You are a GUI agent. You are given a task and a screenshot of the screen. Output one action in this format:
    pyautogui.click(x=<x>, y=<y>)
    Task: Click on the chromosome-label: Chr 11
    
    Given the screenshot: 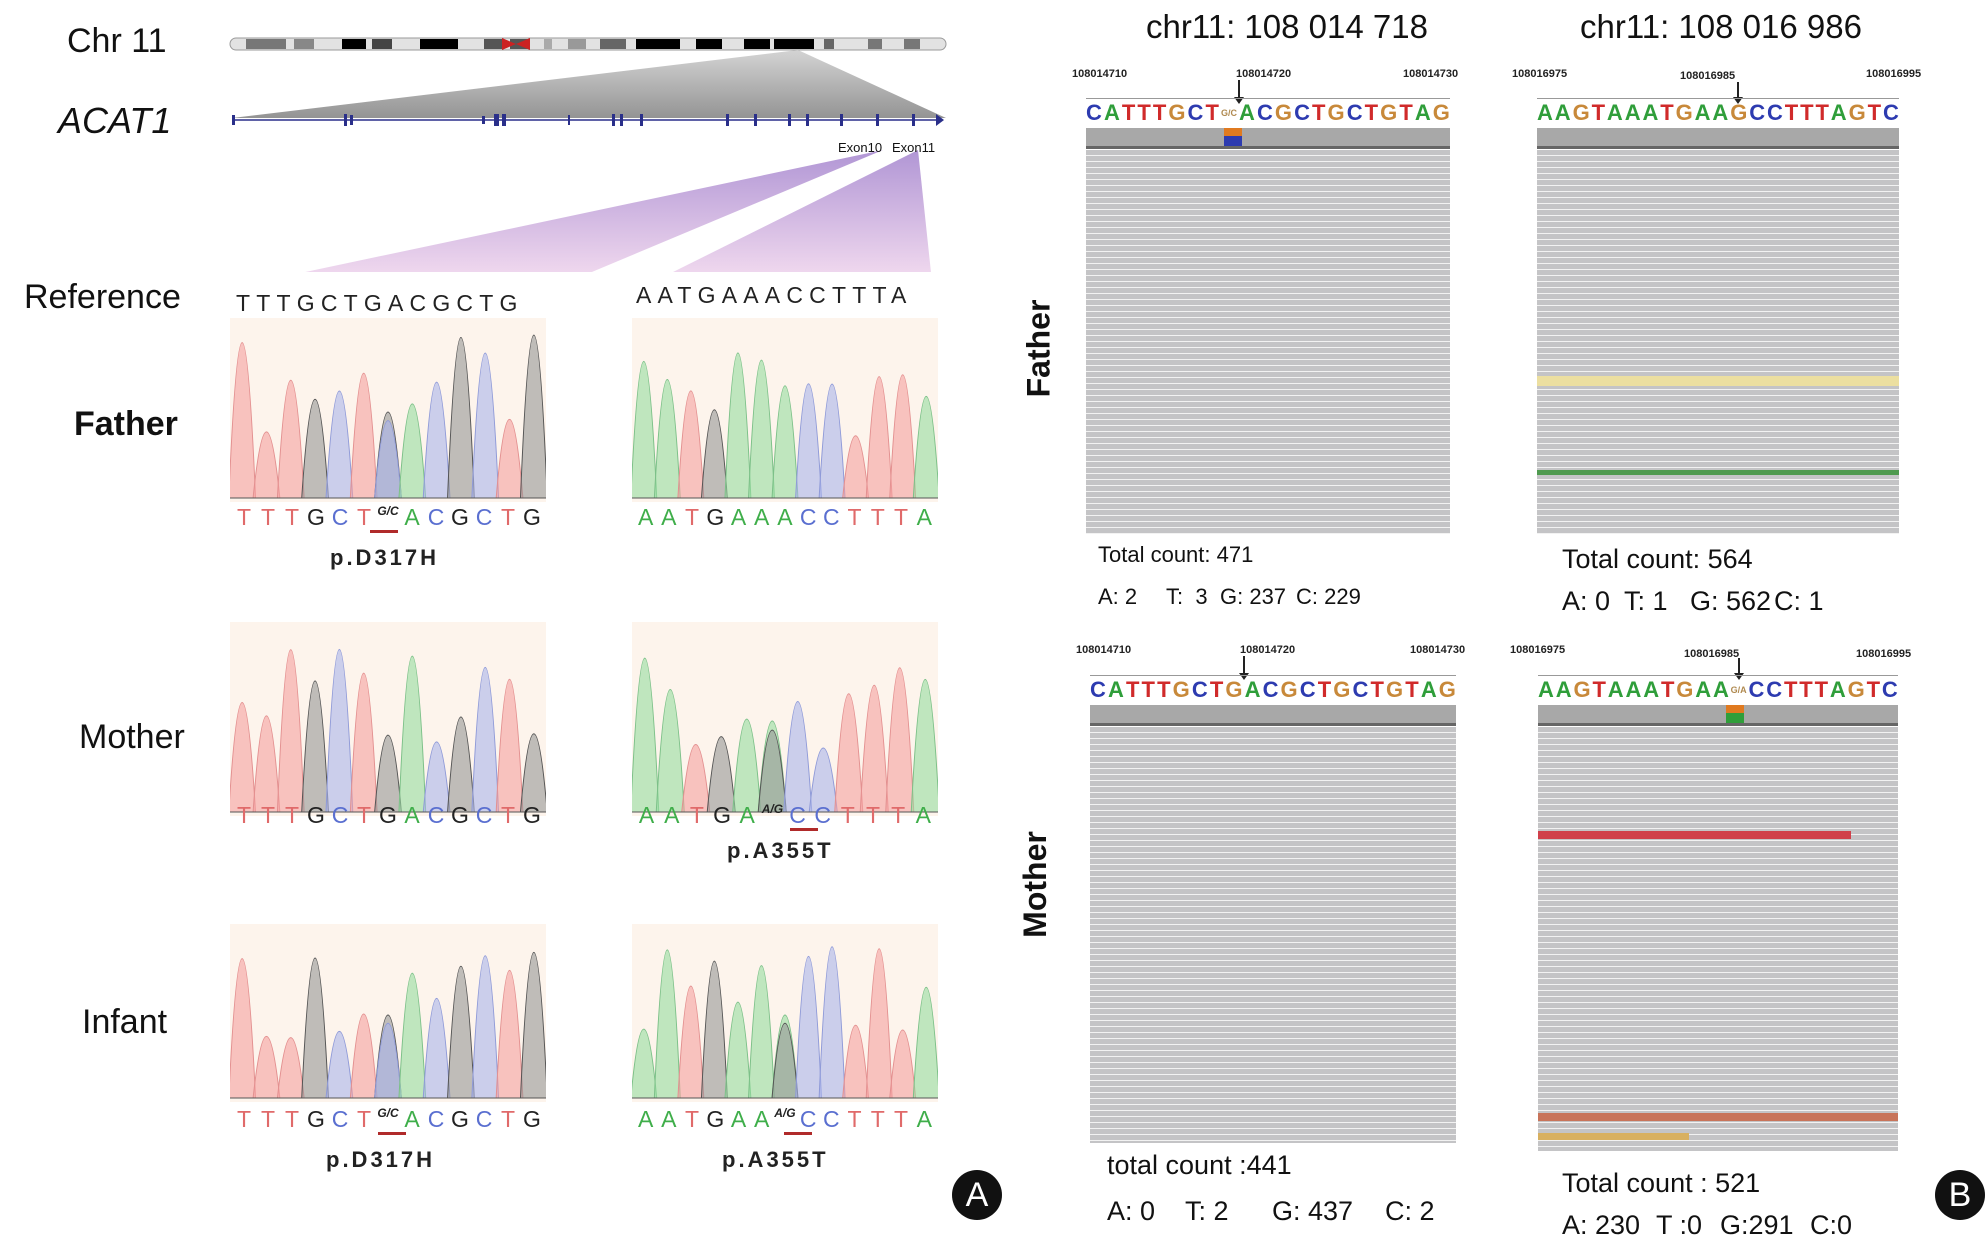 What is the action you would take?
    pyautogui.click(x=117, y=41)
    